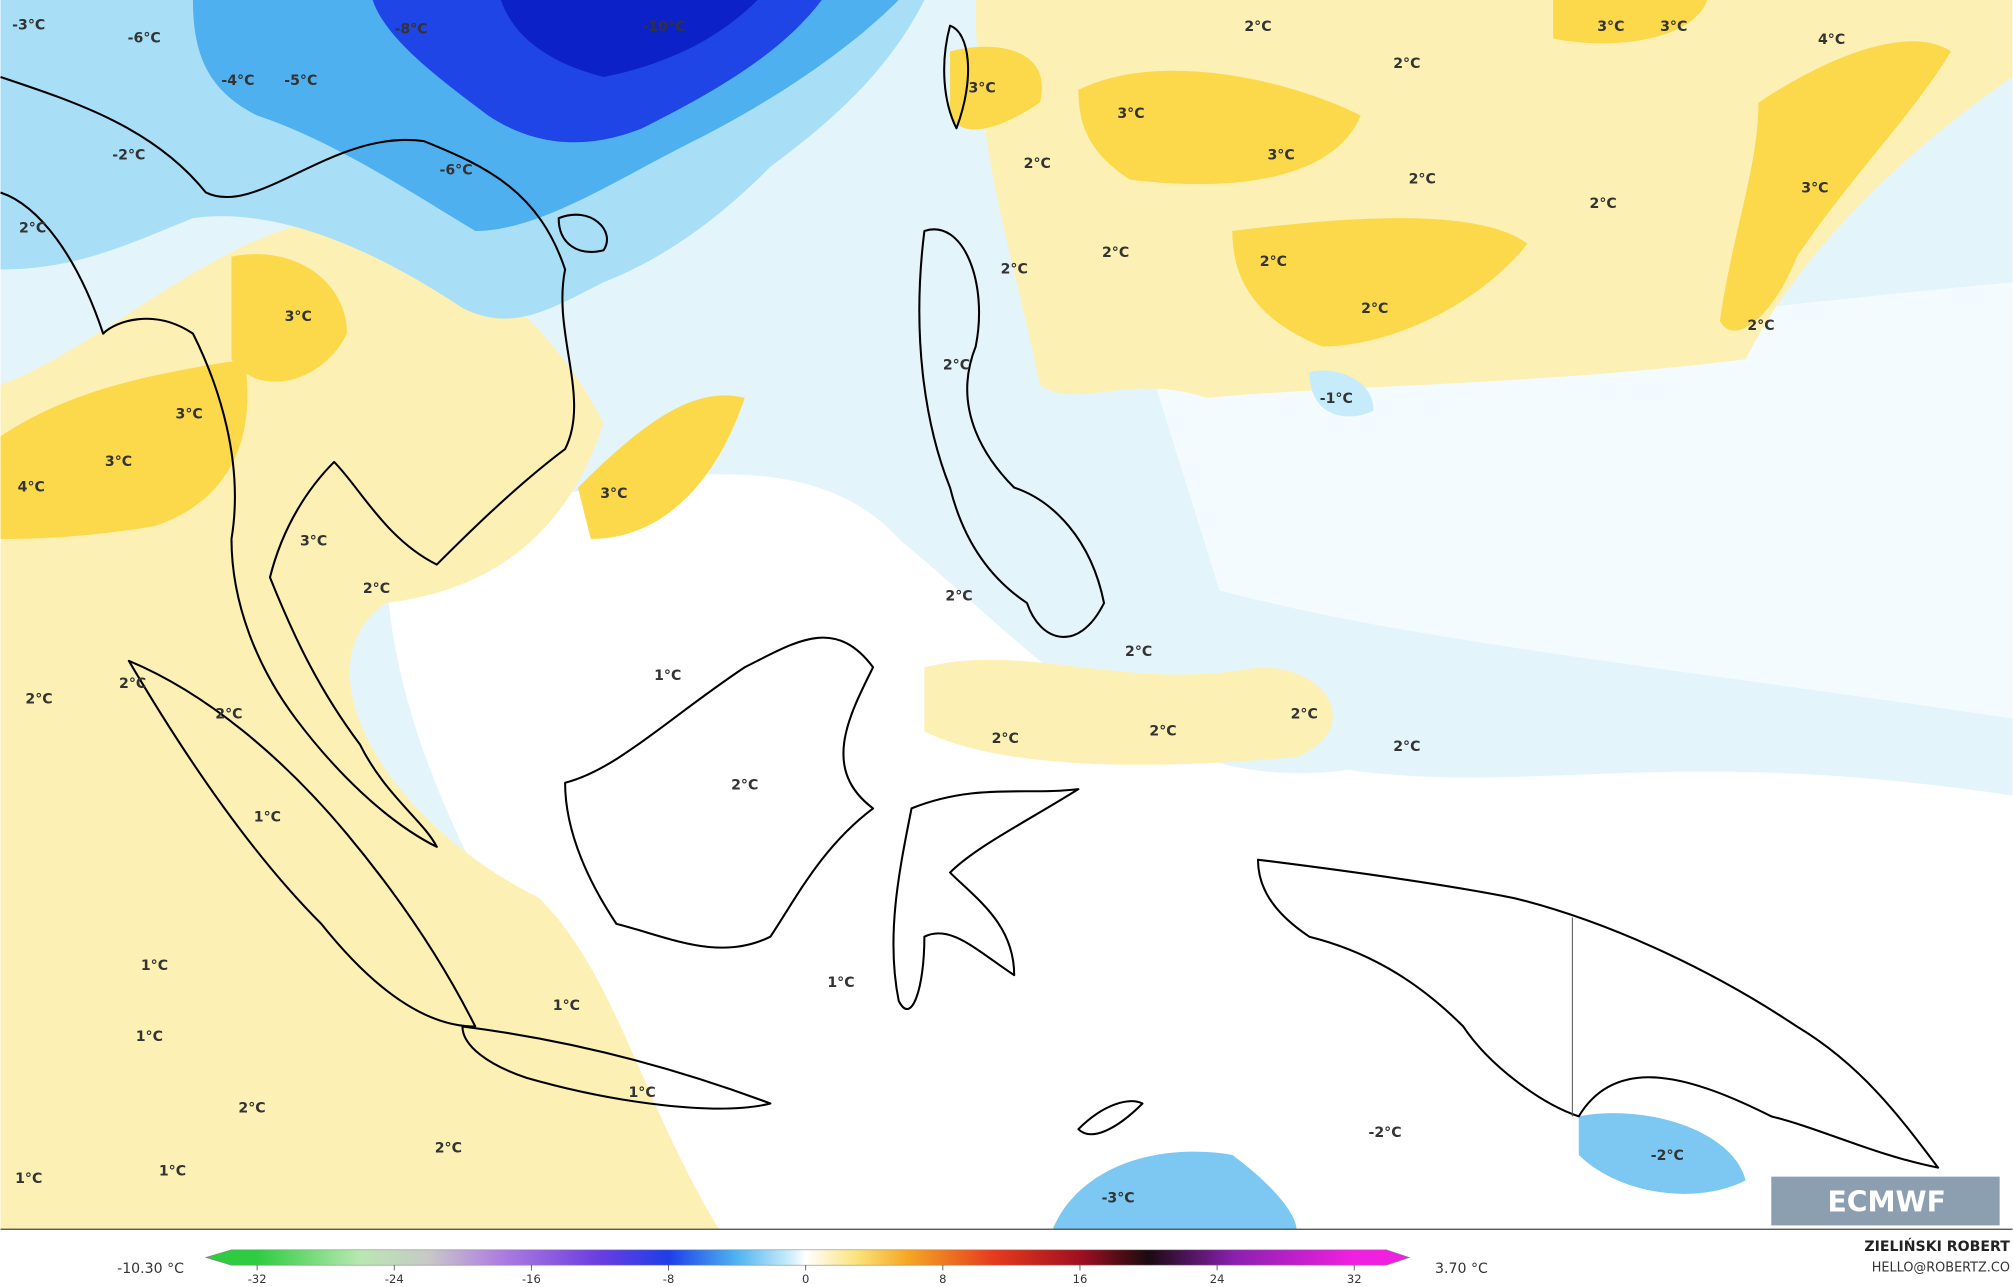 This screenshot has height=1287, width=2013. I want to click on temperature-label: -6°C, so click(455, 171).